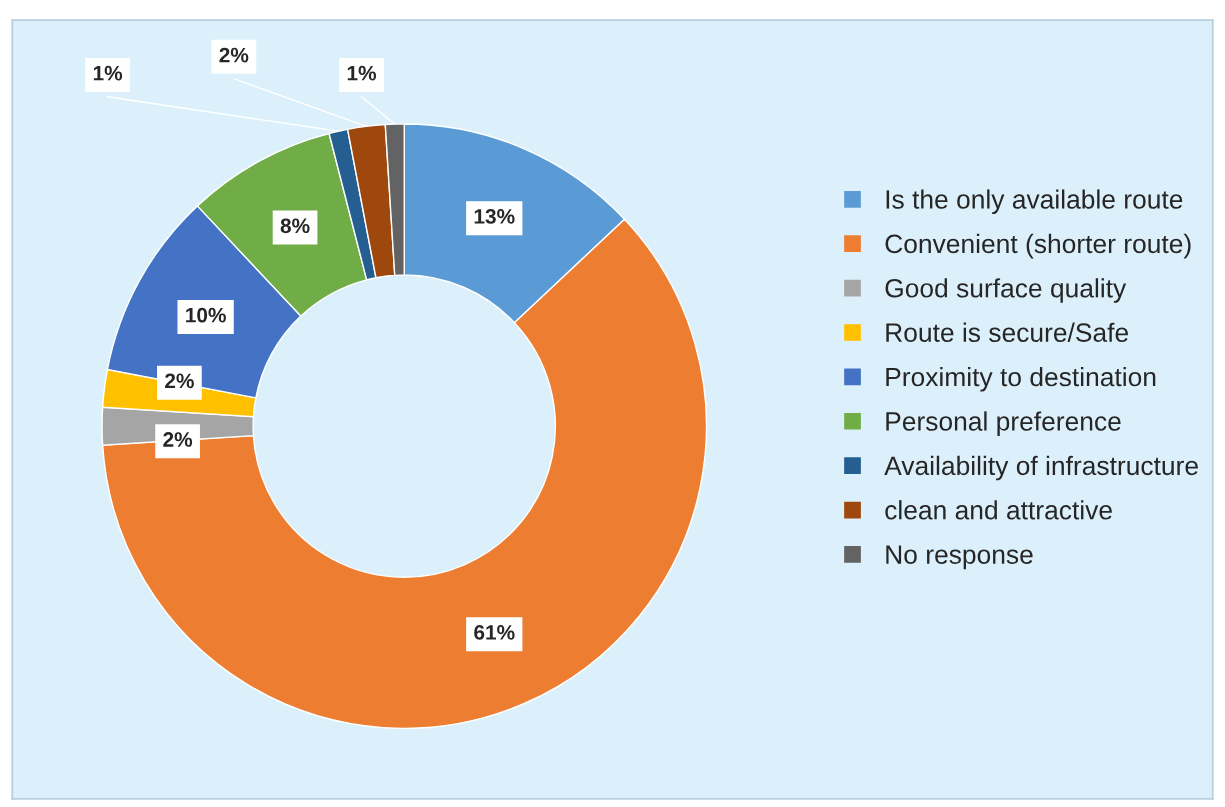 The width and height of the screenshot is (1225, 807). I want to click on legend-label: Good surface quality, so click(1006, 290).